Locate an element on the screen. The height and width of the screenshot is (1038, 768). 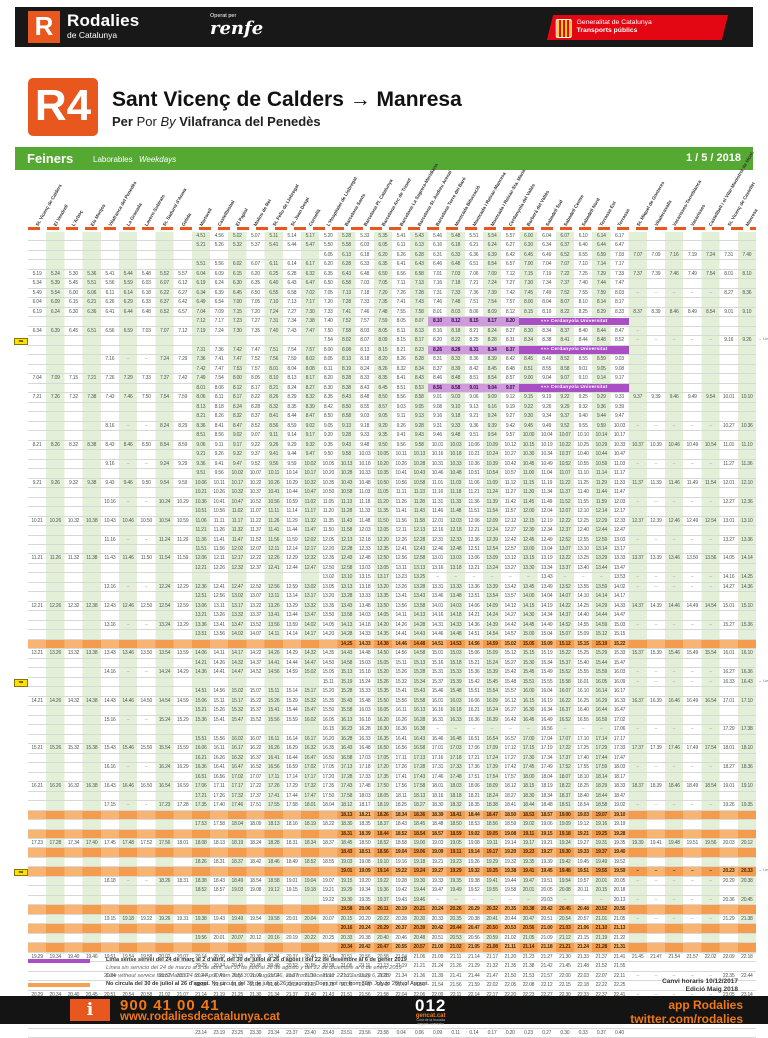
time-cell: 13.31 is located at coordinates (437, 586).